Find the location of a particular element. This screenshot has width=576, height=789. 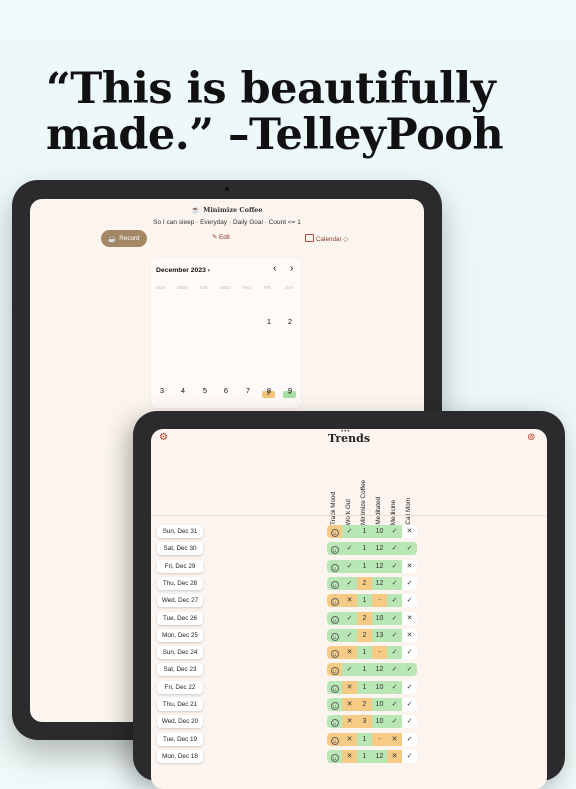

date-button: Thu, Dec 28 is located at coordinates (180, 583).